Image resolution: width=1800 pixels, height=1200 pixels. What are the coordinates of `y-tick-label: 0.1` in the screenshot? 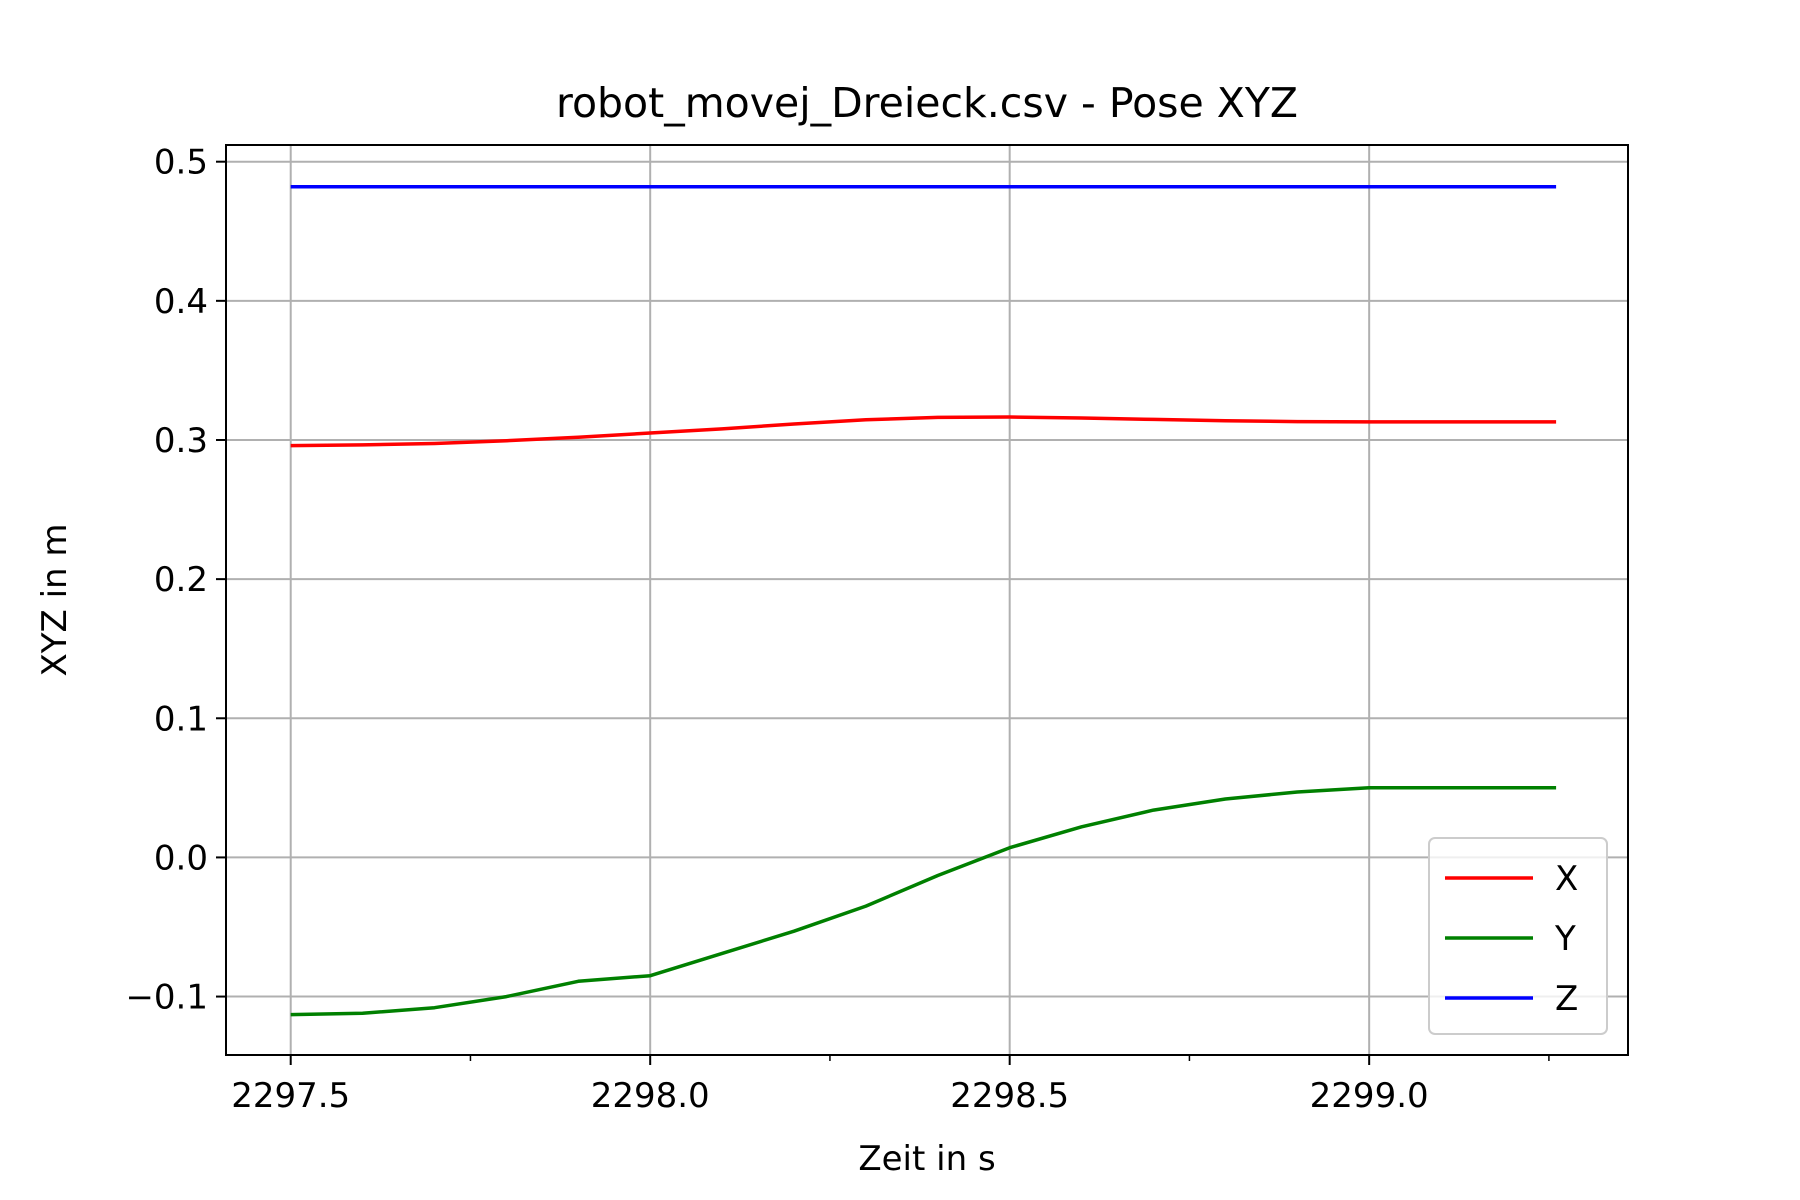 It's located at (181, 719).